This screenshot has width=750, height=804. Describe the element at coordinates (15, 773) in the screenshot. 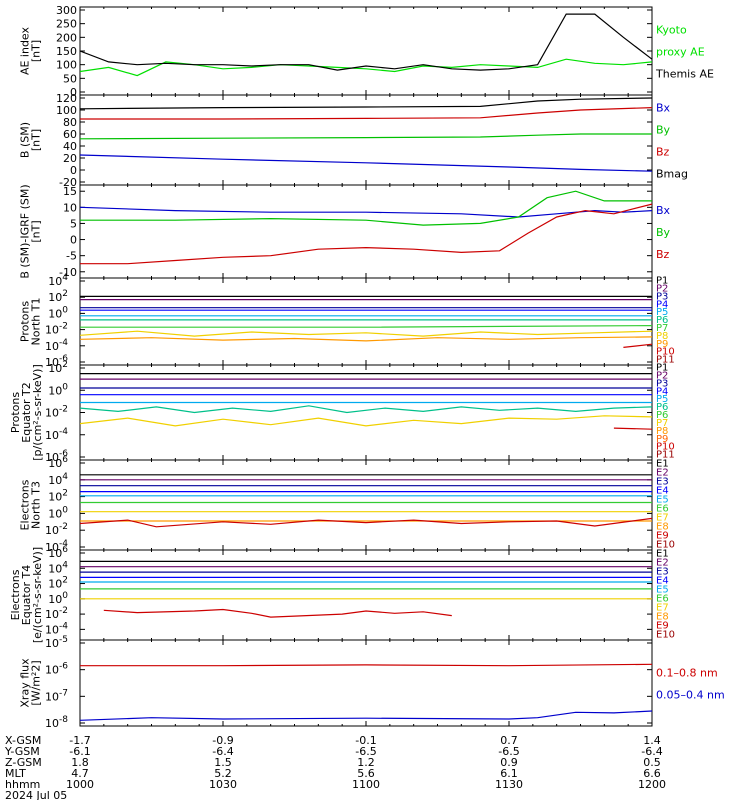

I see `position-row-label: MLT` at that location.